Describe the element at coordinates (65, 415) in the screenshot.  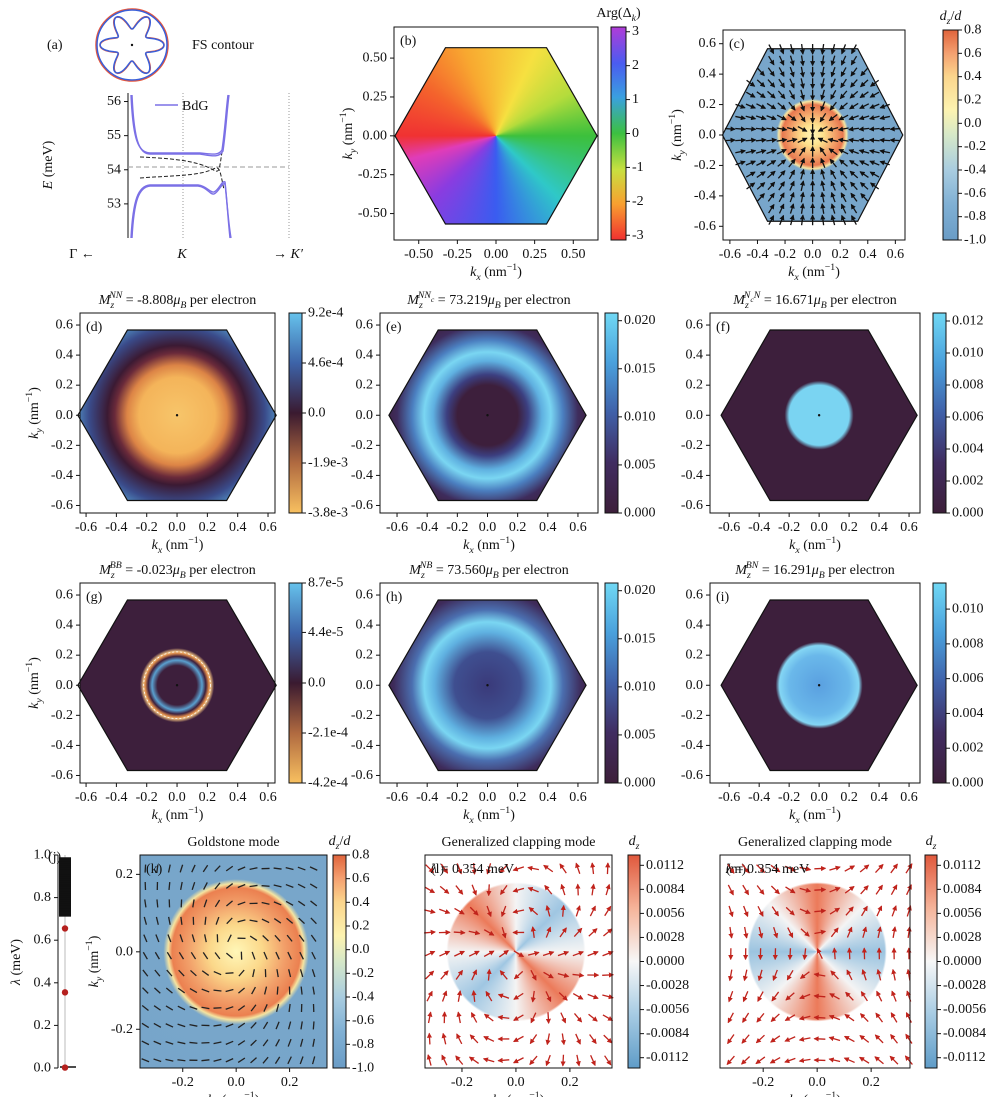
I see `y-tick-label: 0.0` at that location.